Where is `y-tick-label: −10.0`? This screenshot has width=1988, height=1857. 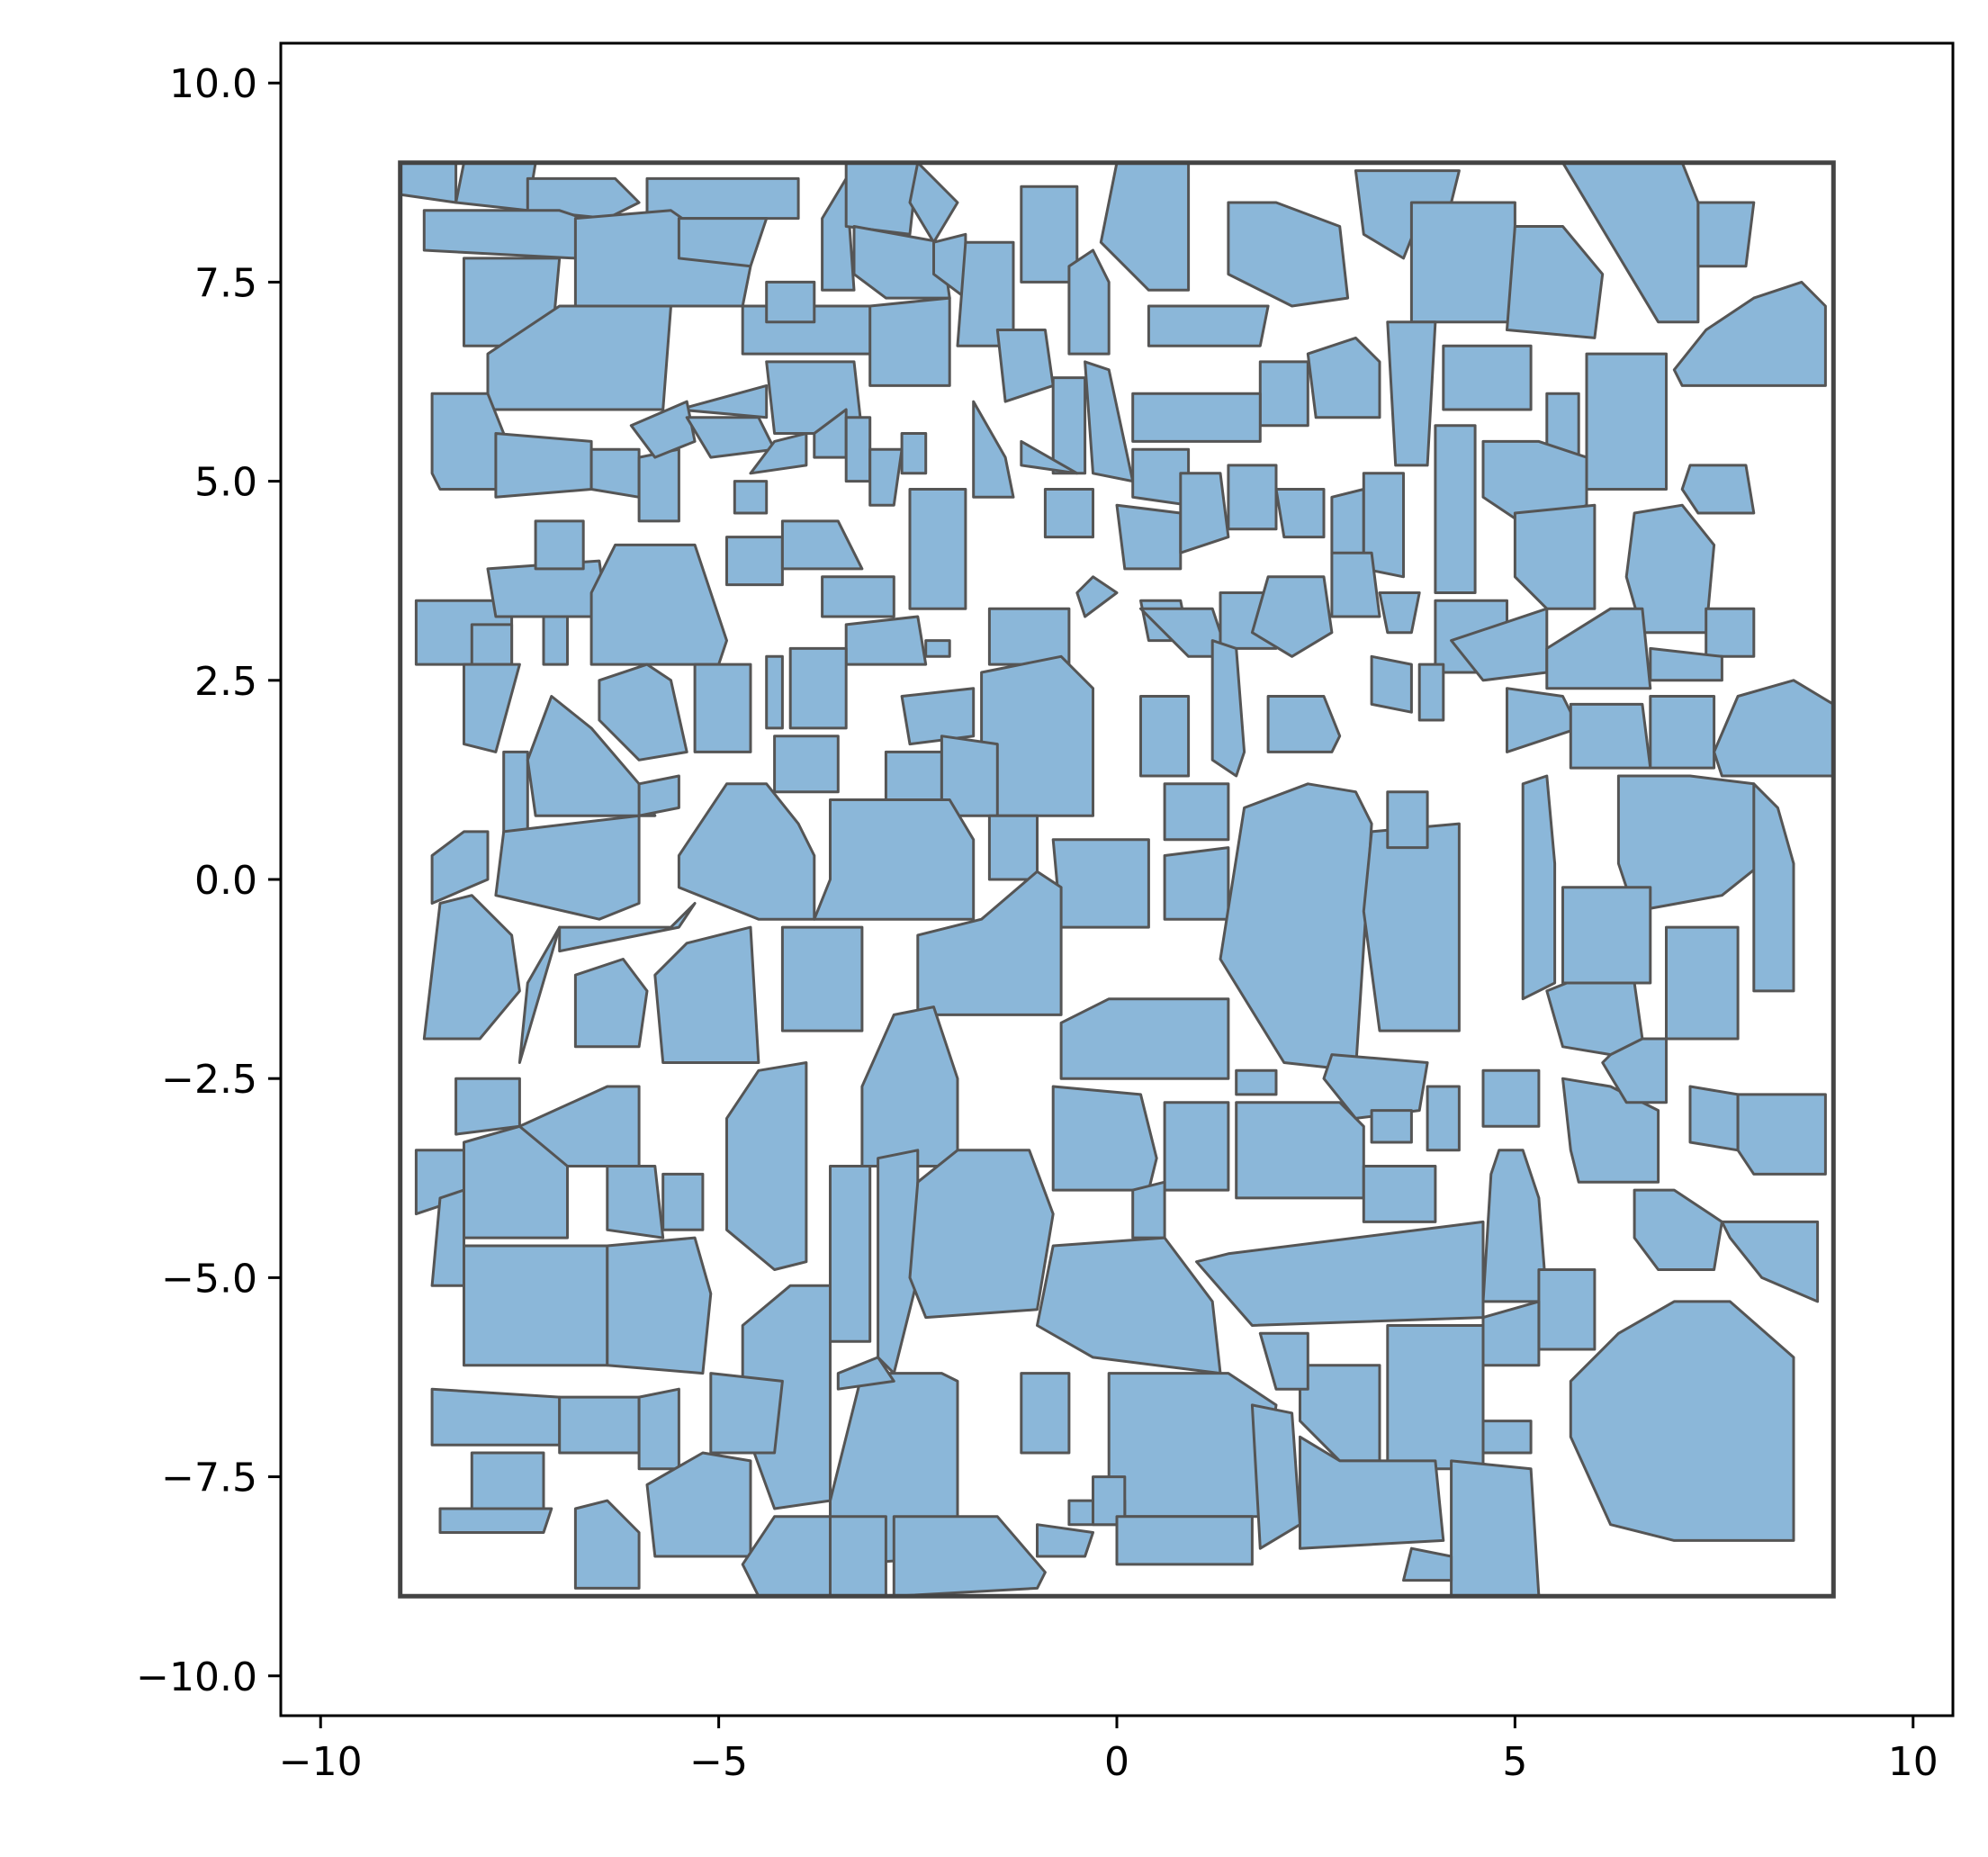 y-tick-label: −10.0 is located at coordinates (197, 1677).